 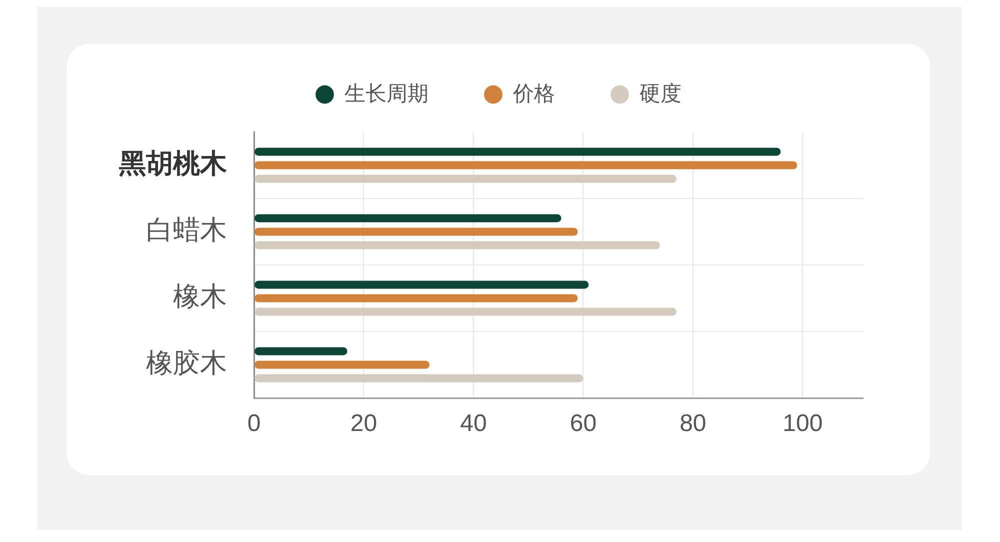 What do you see at coordinates (533, 94) in the screenshot?
I see `legend-label: 价格` at bounding box center [533, 94].